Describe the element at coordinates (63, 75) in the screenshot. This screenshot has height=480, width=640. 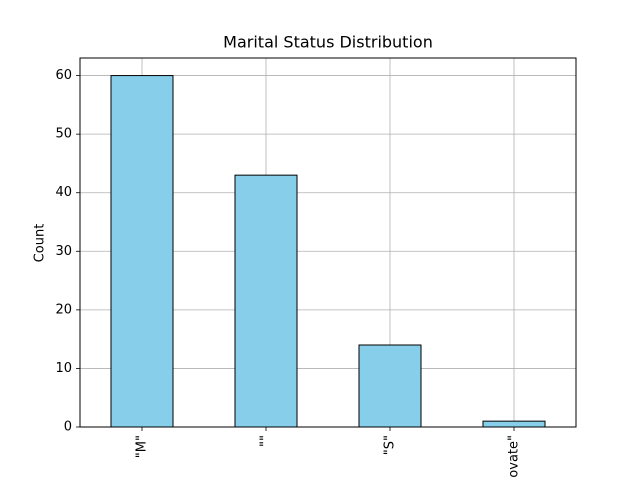
I see `y-tick-label: 60` at that location.